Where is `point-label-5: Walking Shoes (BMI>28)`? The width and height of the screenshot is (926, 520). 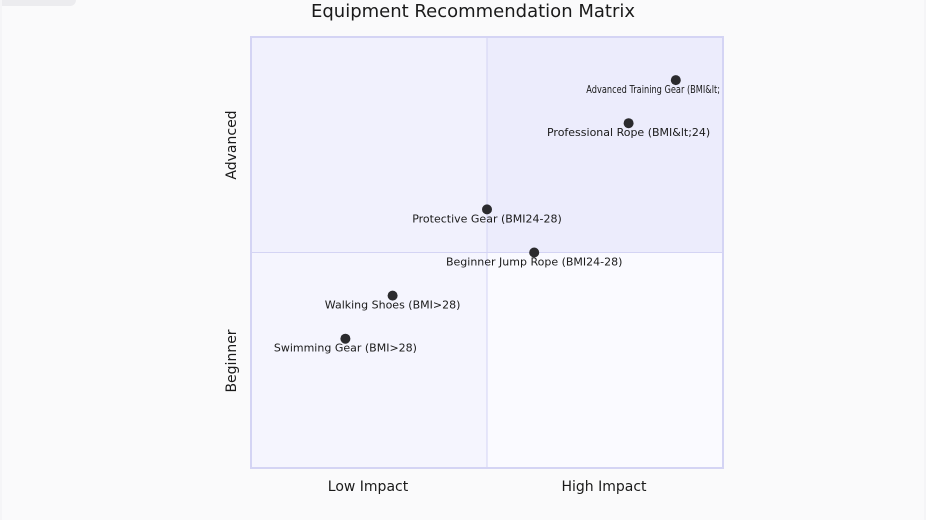
point-label-5: Walking Shoes (BMI>28) is located at coordinates (393, 305).